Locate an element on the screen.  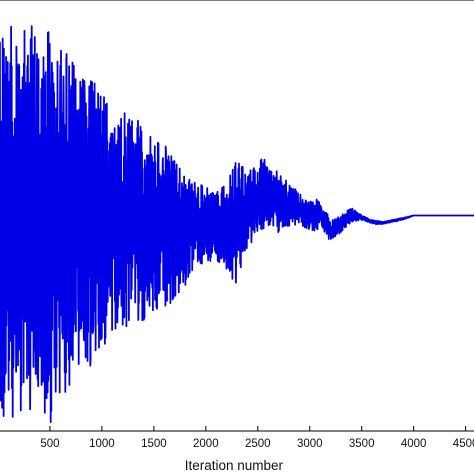
x-tick-label: 4500 is located at coordinates (463, 444).